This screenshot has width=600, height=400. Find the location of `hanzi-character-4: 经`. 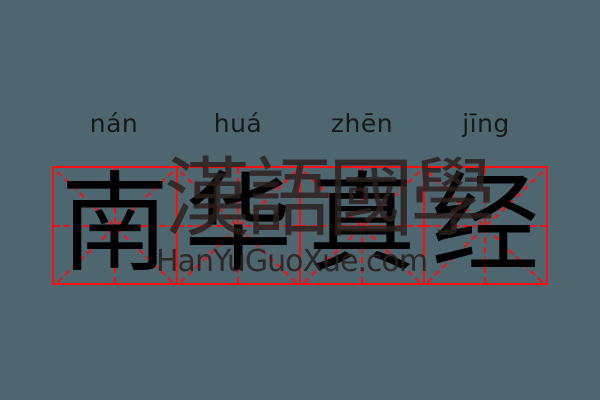

hanzi-character-4: 经 is located at coordinates (485, 225).